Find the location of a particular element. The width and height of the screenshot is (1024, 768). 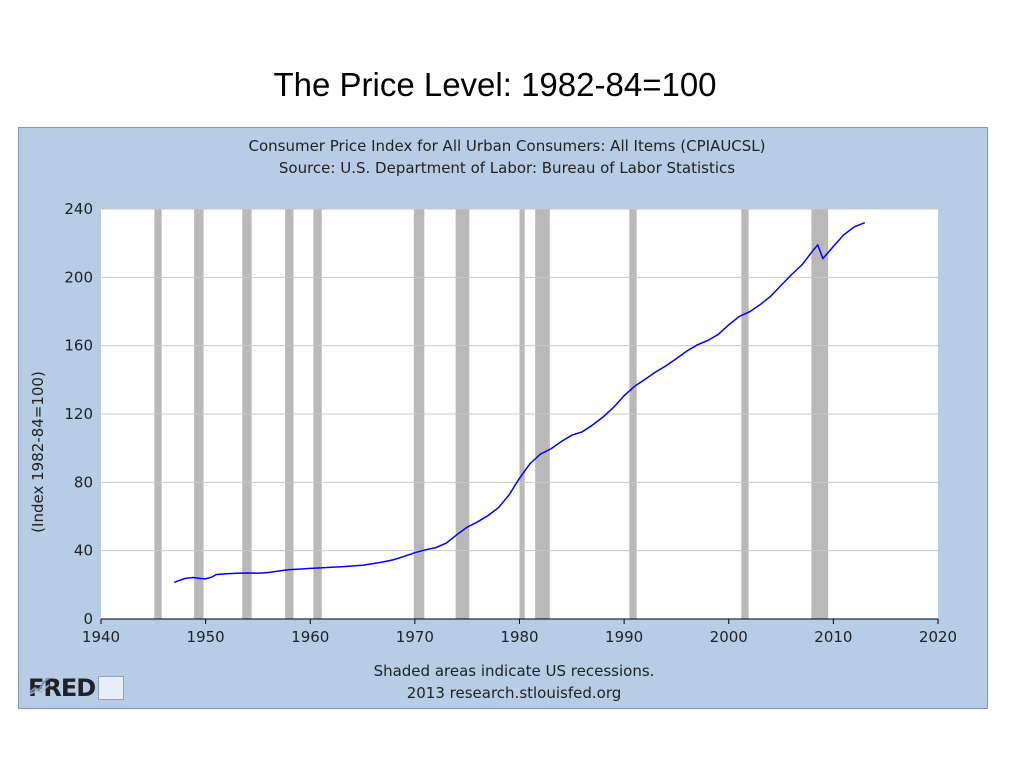

recession-footnote: Shaded areas indicate US recessions. is located at coordinates (514, 671).